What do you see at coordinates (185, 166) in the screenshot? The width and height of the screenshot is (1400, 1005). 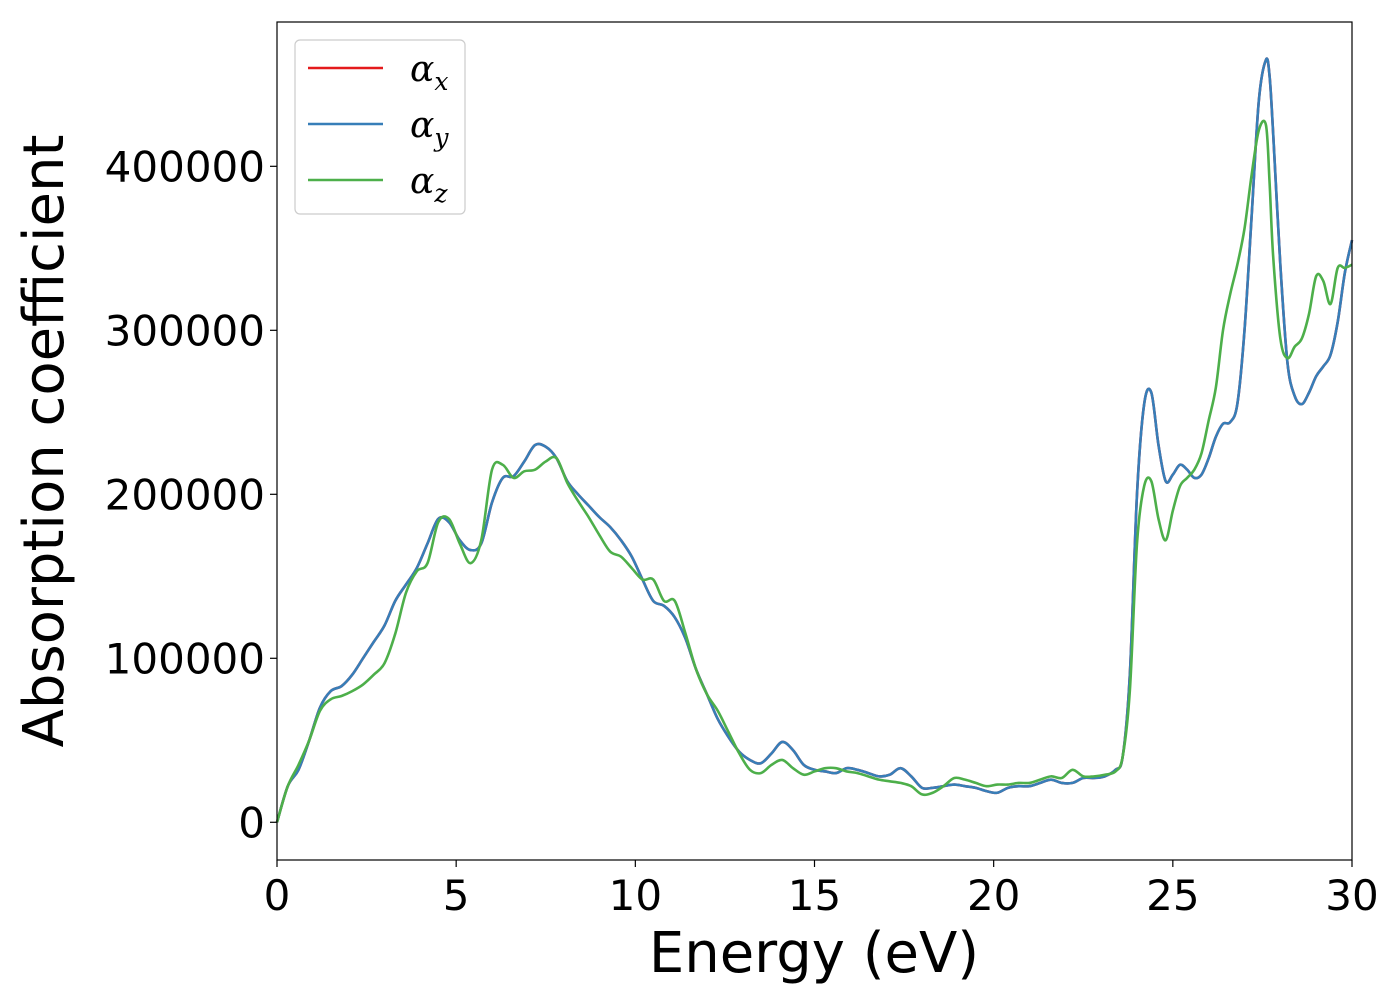 I see `y-tick-label: 400000` at bounding box center [185, 166].